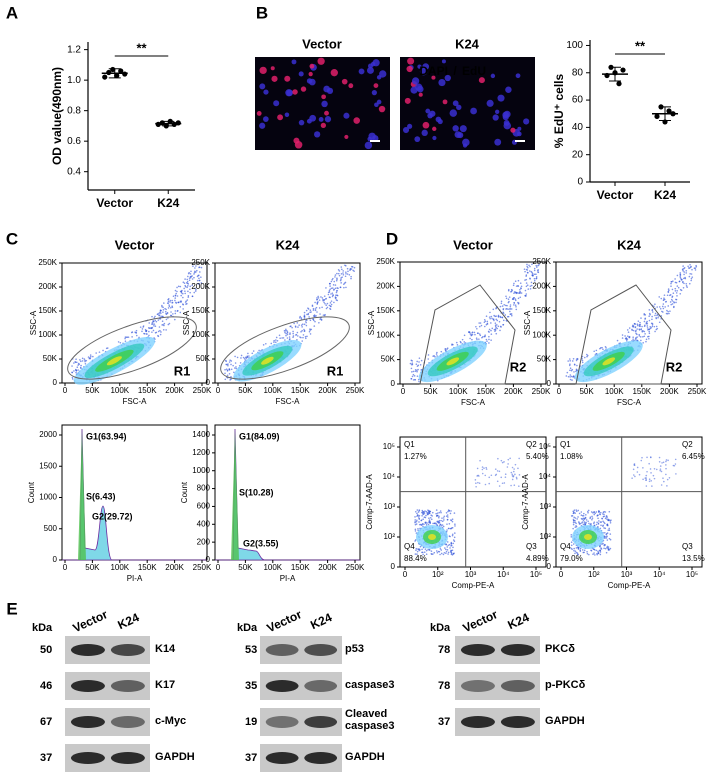 Image resolution: width=725 pixels, height=772 pixels. Describe the element at coordinates (693, 558) in the screenshot. I see `quadrant-percent: 13.5%` at that location.